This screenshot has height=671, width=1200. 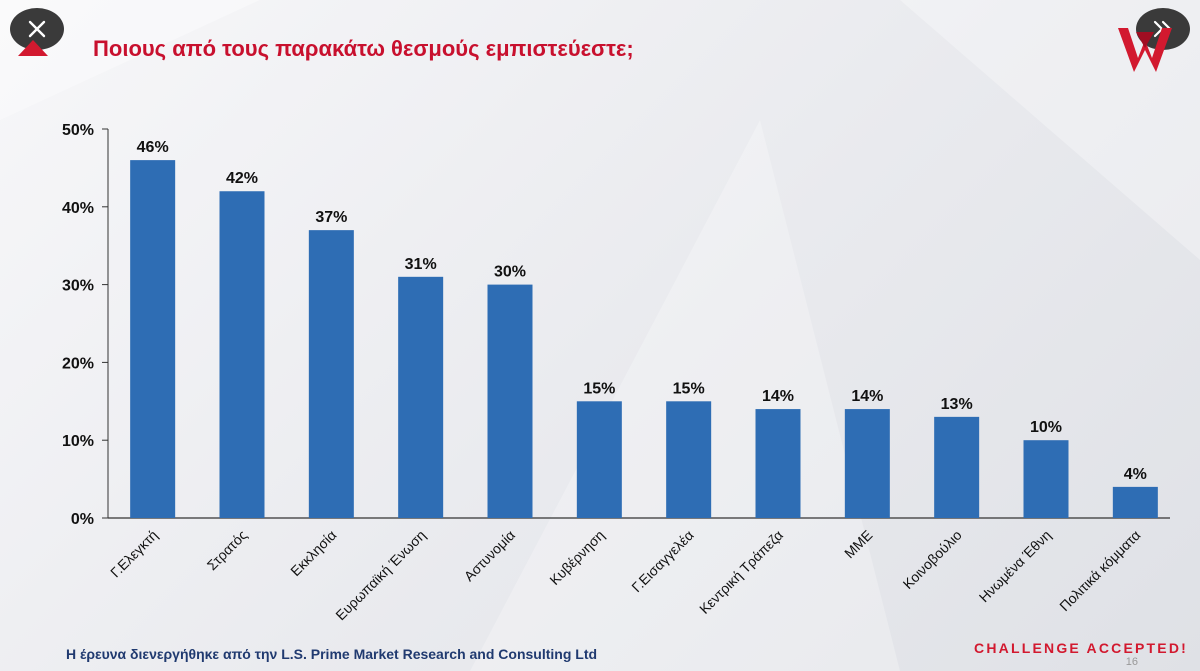 What do you see at coordinates (1015, 566) in the screenshot?
I see `x-tick-label: Ηνωμένα Έθνη` at bounding box center [1015, 566].